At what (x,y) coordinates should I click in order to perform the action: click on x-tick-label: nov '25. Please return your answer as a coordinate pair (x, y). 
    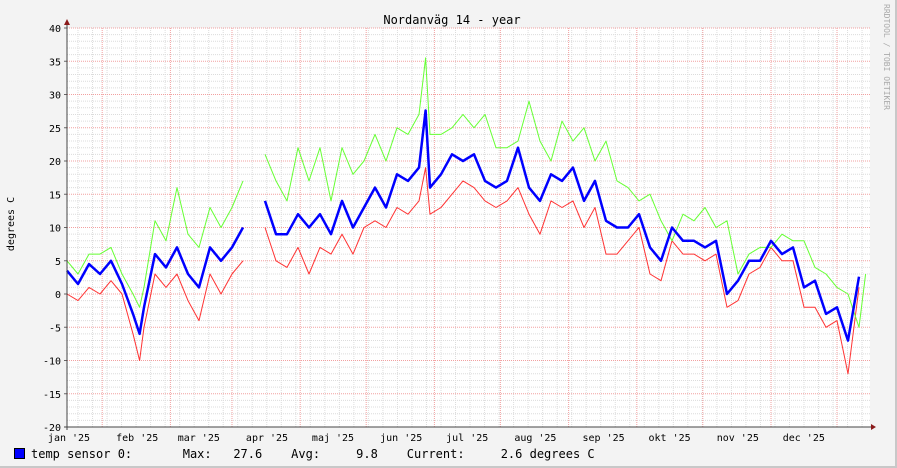
    Looking at the image, I should click on (738, 438).